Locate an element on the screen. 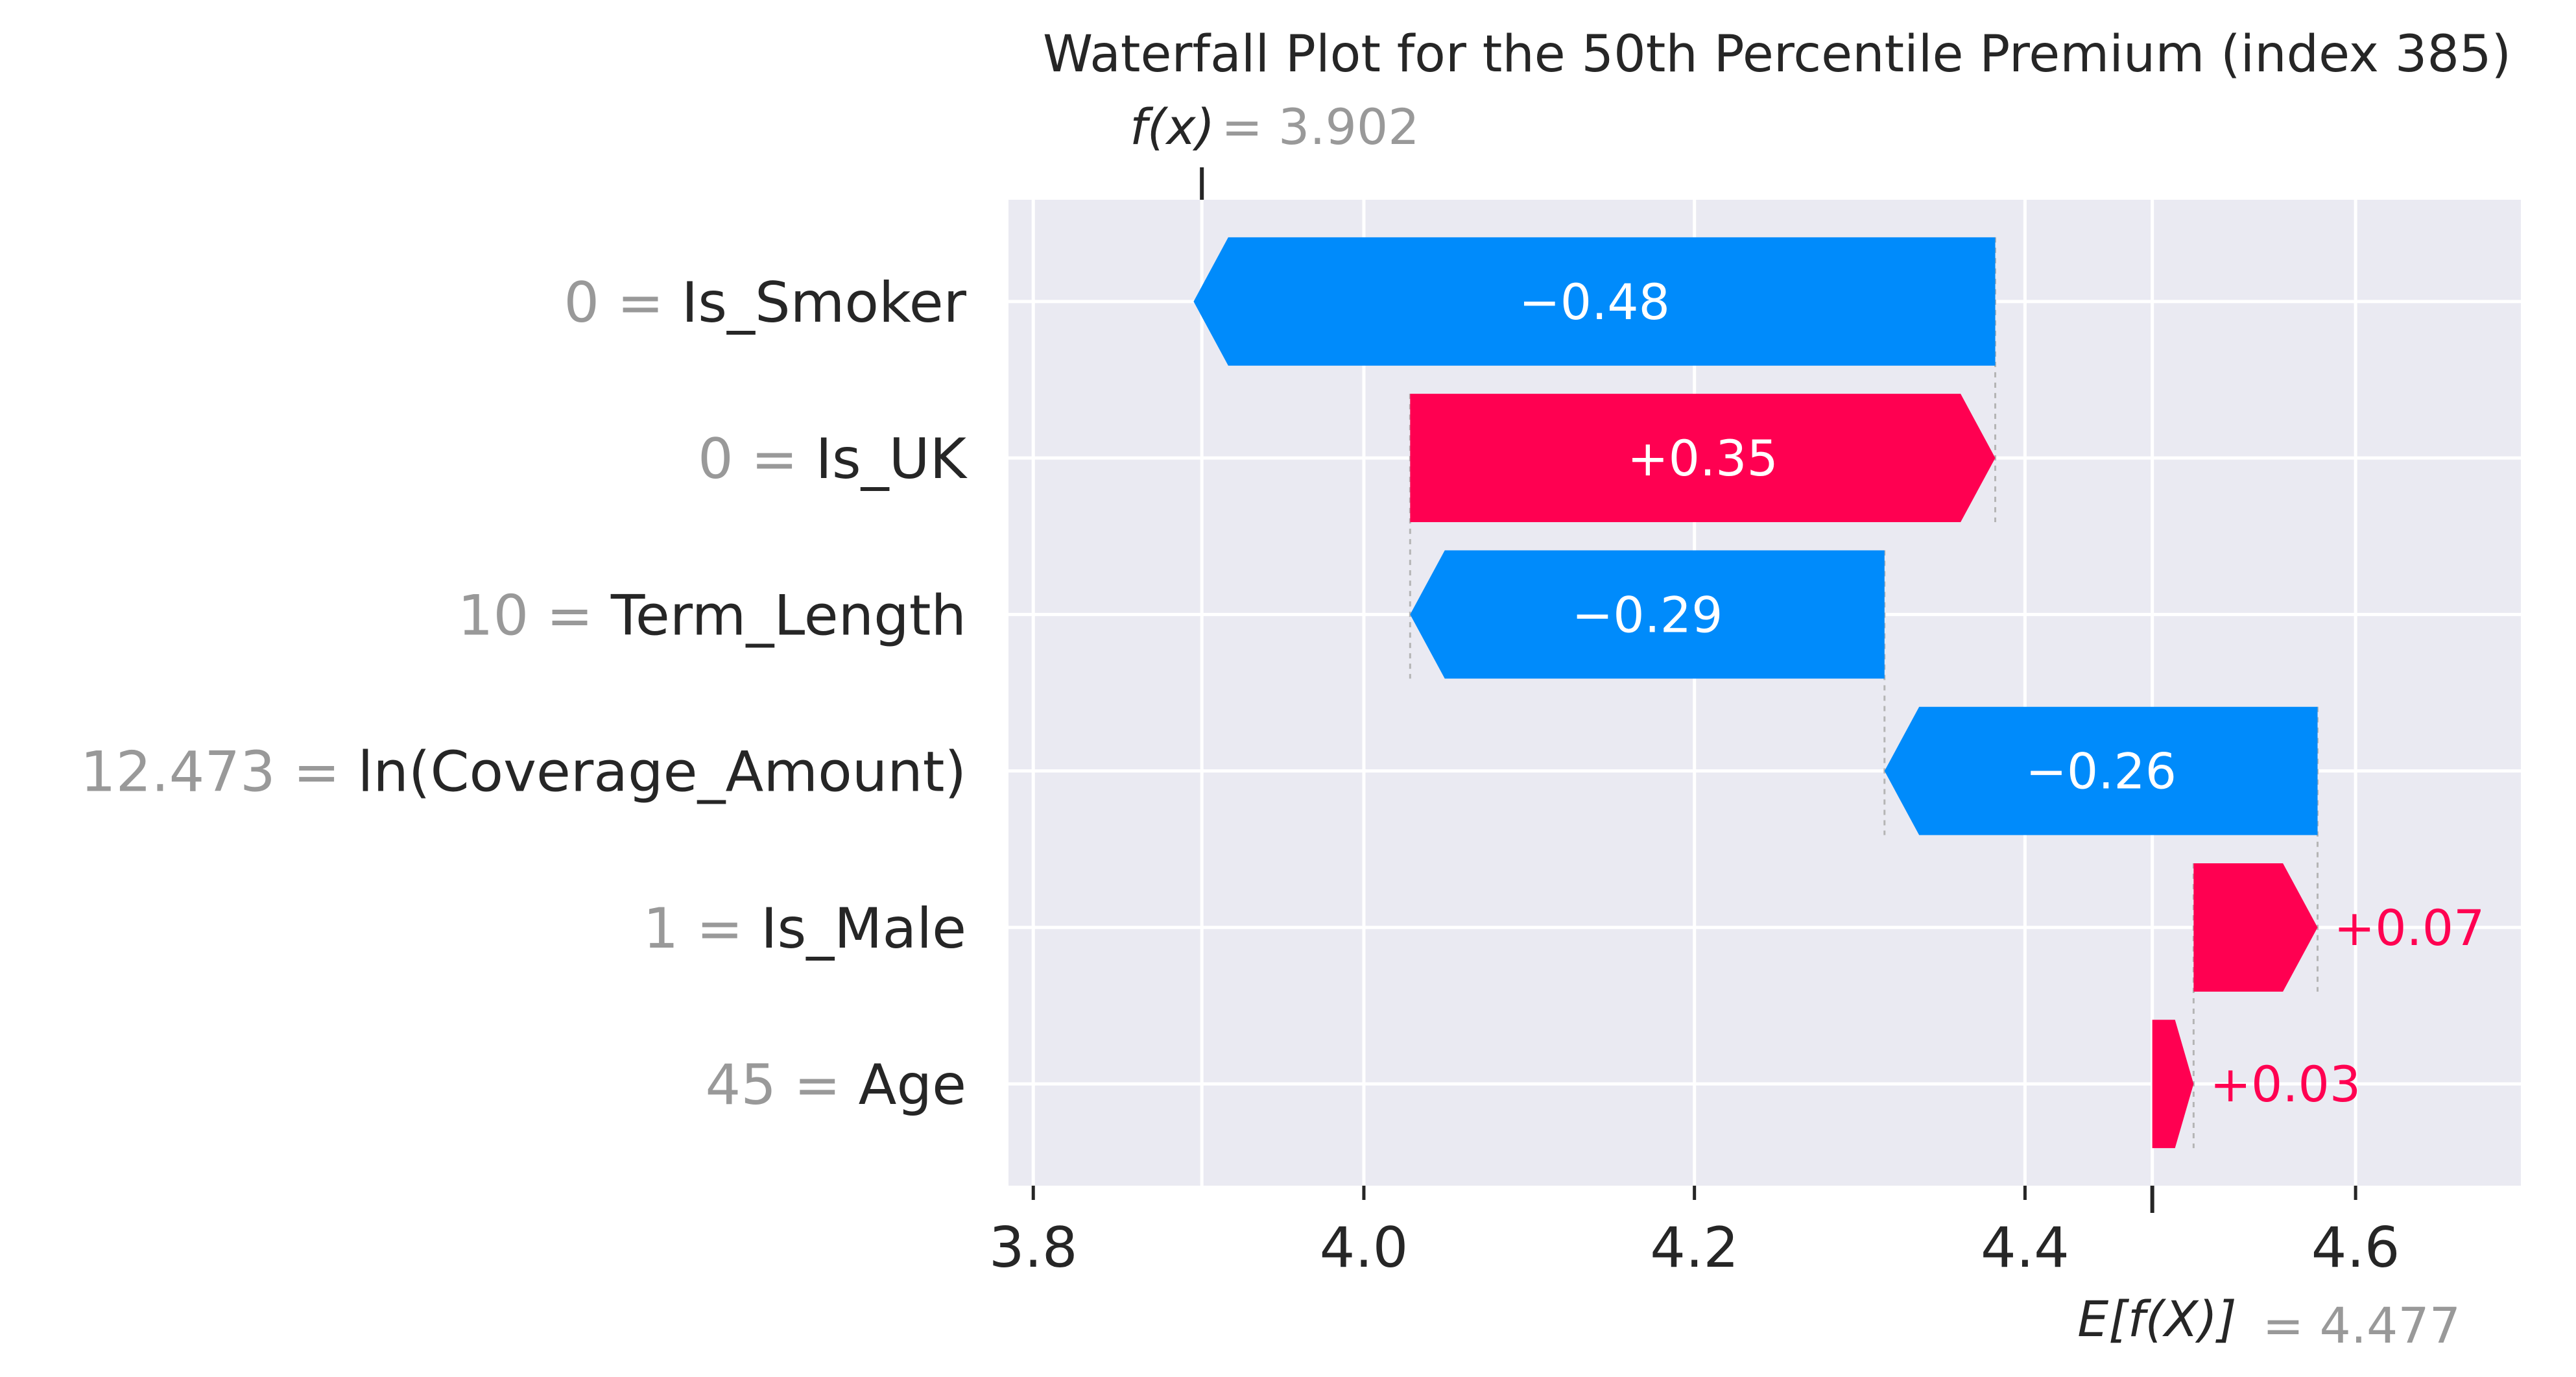  fx-value: = 3.902 is located at coordinates (1320, 127).